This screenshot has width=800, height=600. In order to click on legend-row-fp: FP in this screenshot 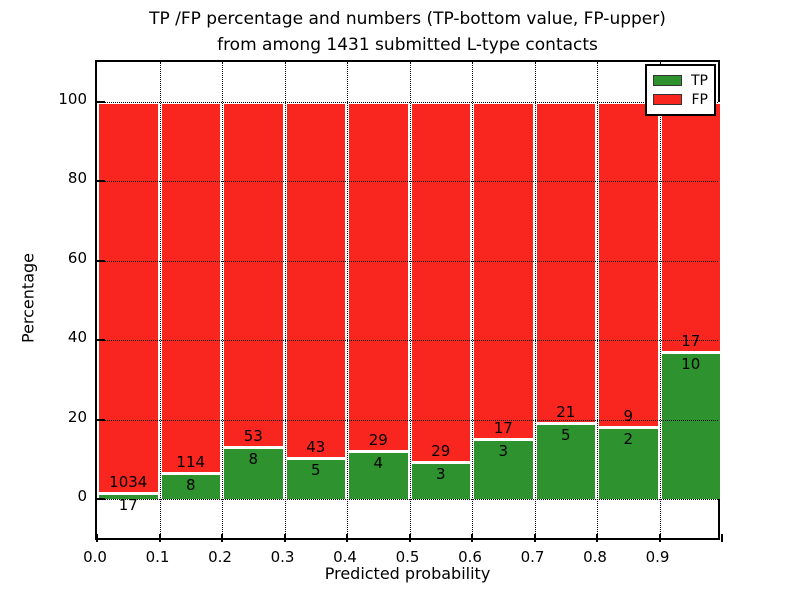, I will do `click(680, 99)`.